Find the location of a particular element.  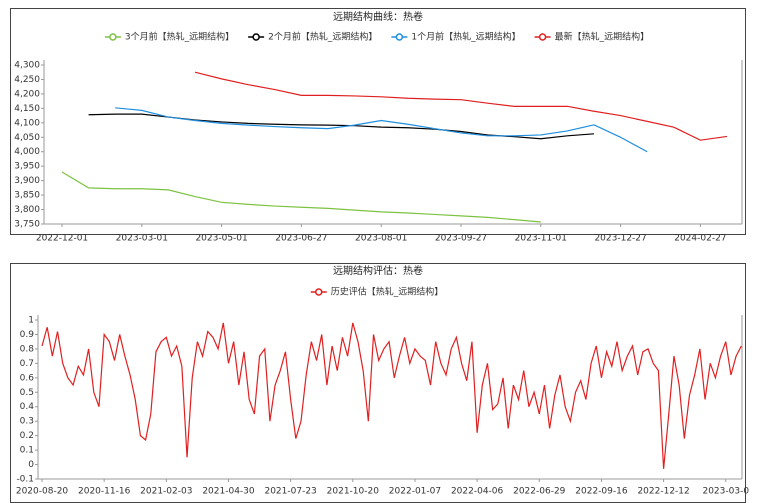

y-tick-label: 4,000 is located at coordinates (27, 152).